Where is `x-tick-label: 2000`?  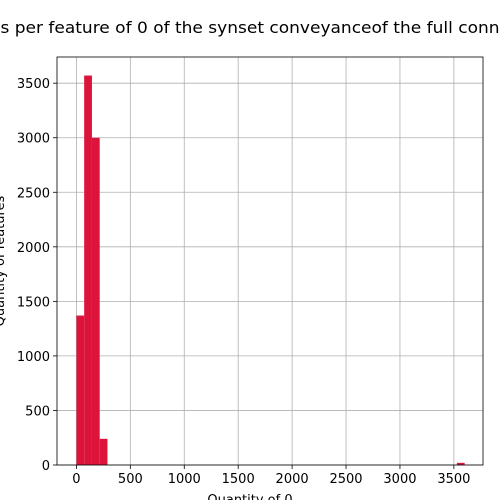
x-tick-label: 2000 is located at coordinates (292, 479).